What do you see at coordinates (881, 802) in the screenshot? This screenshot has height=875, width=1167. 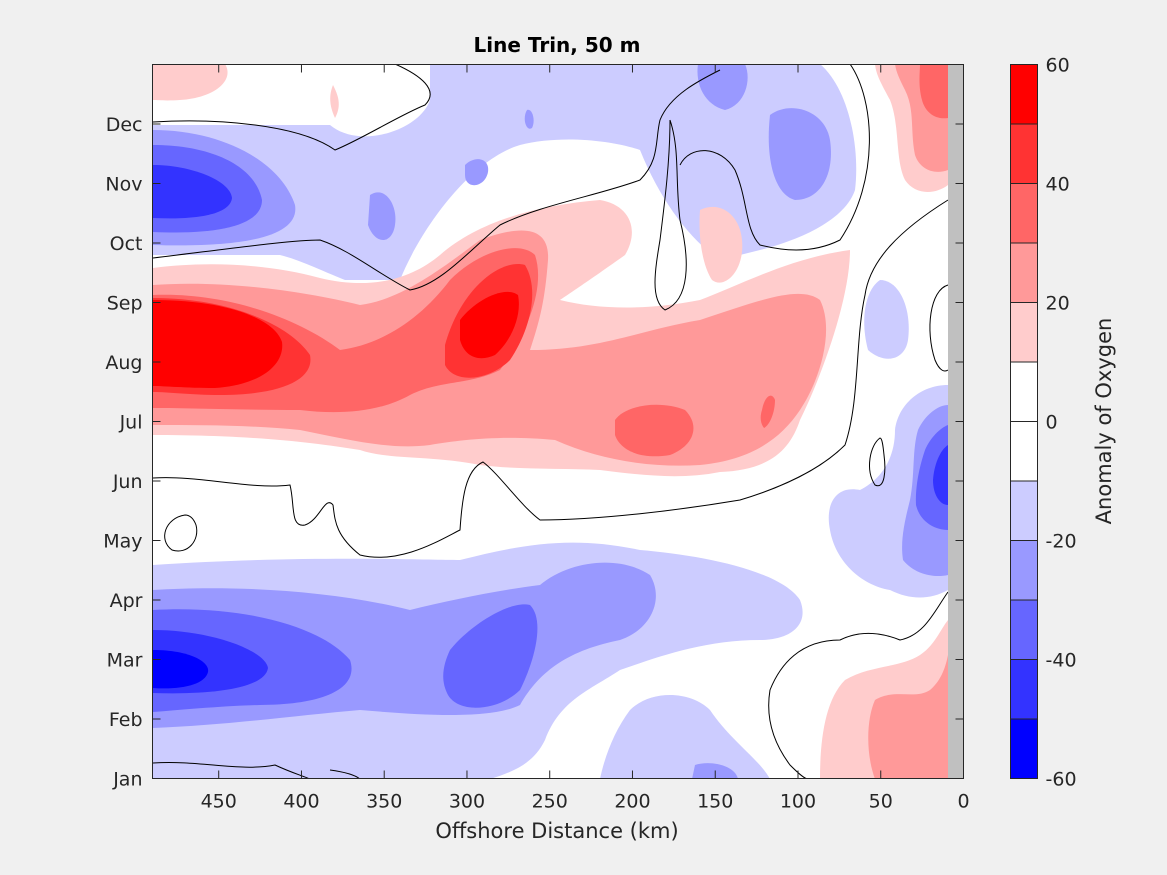 I see `x-tick-label: 50` at bounding box center [881, 802].